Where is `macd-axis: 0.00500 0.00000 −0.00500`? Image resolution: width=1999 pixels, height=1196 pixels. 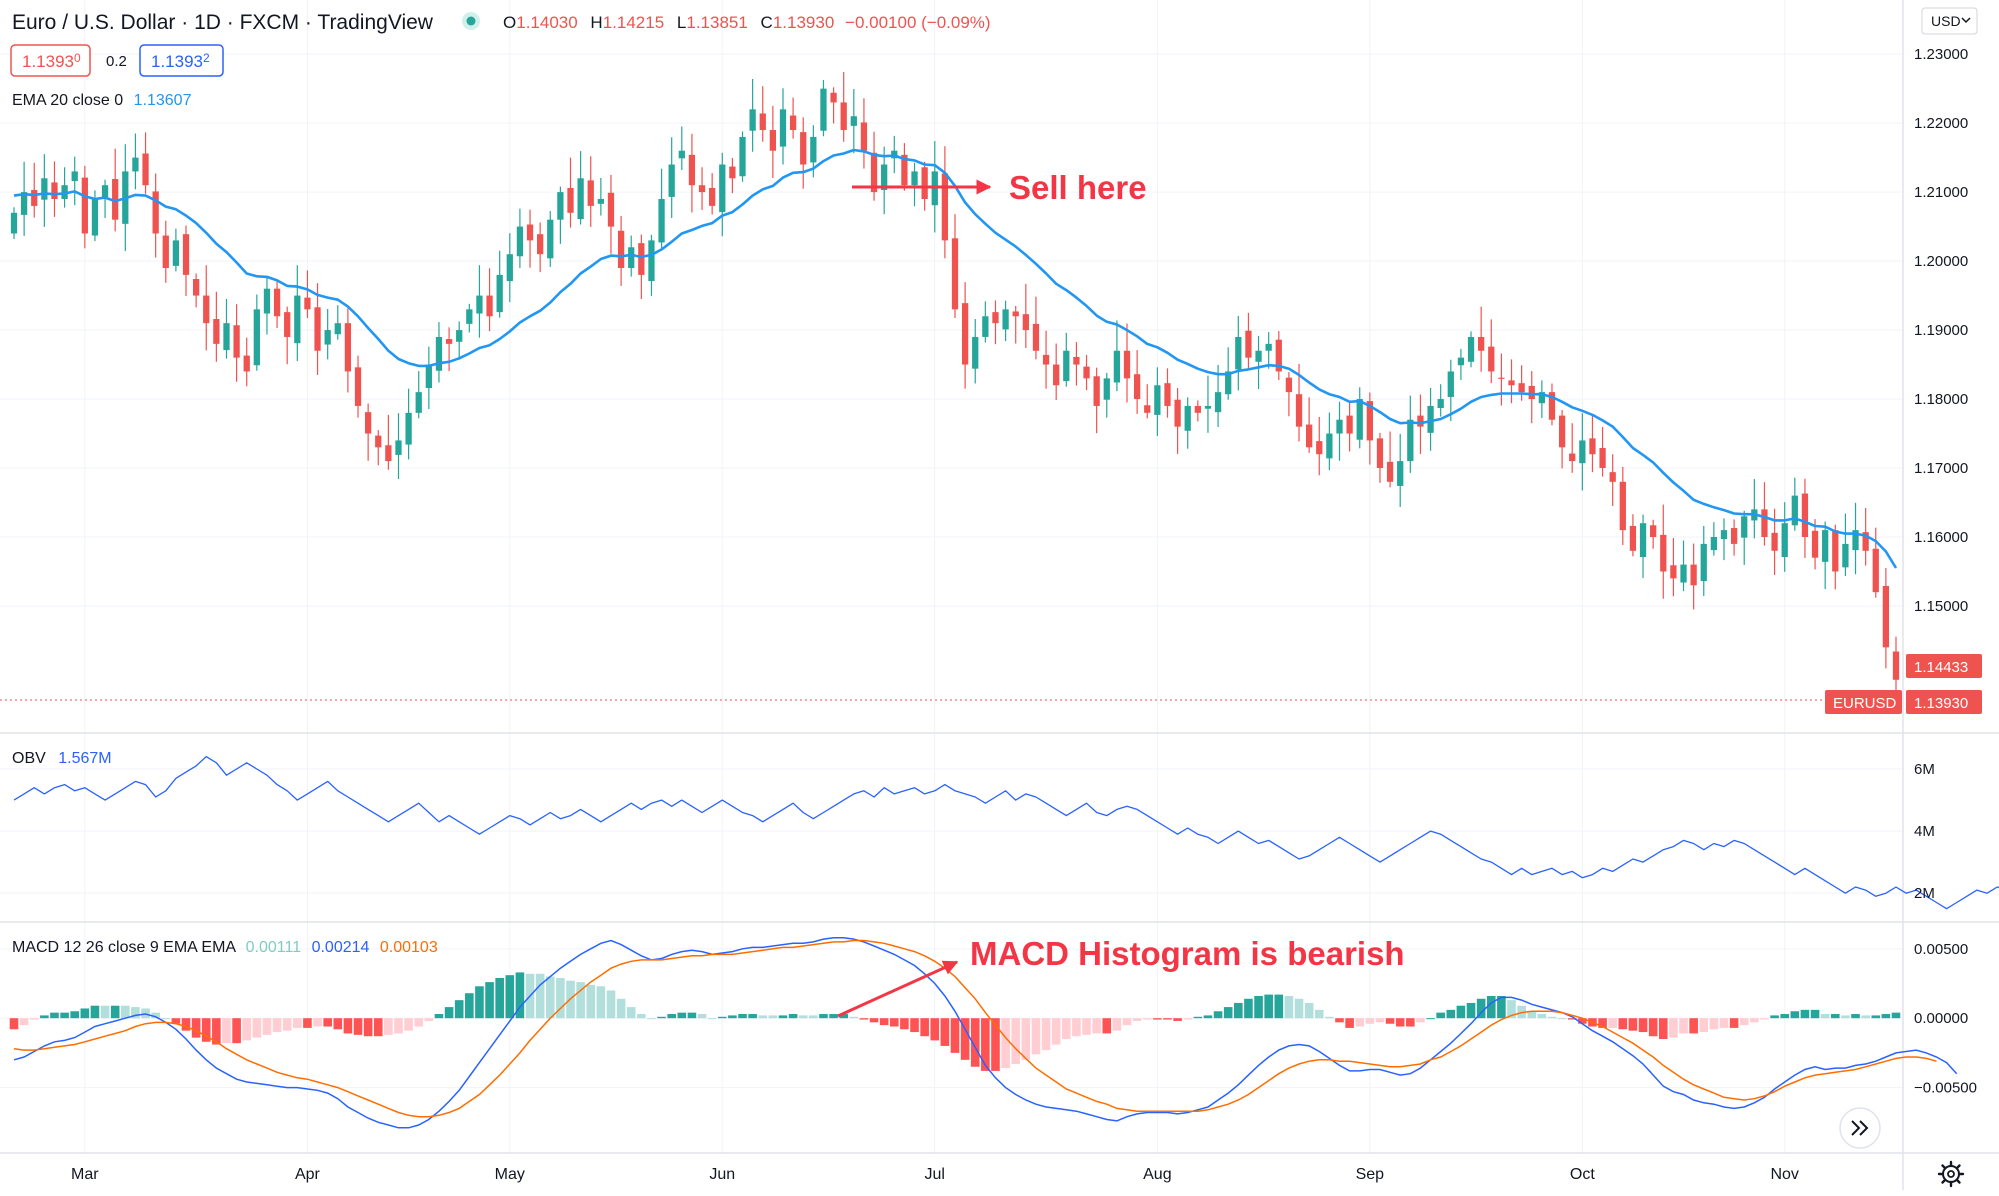 macd-axis: 0.00500 0.00000 −0.00500 is located at coordinates (1945, 1019).